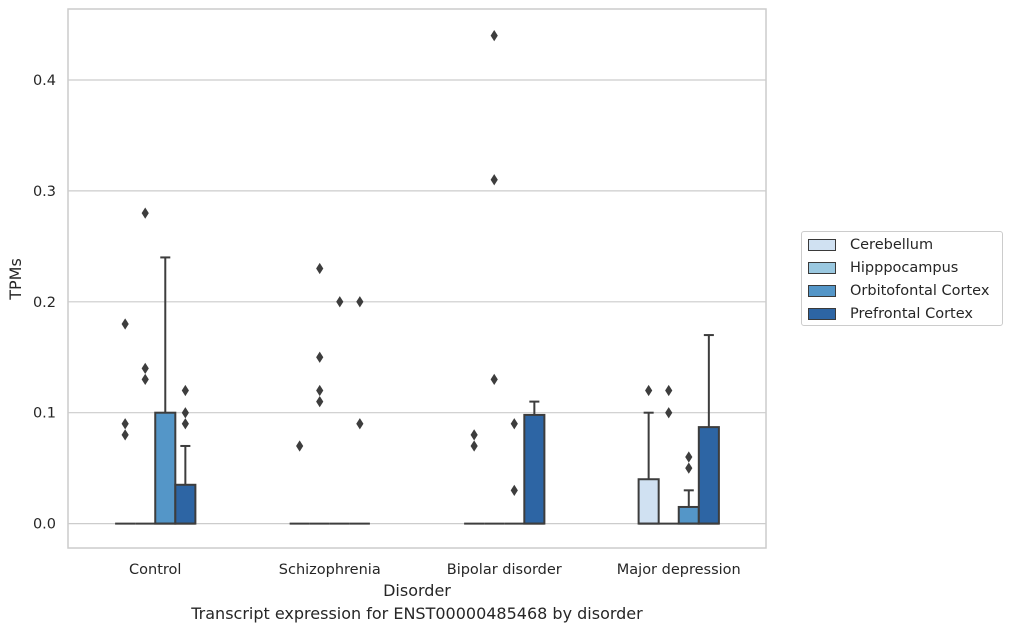 This screenshot has width=1014, height=634. I want to click on legend-swatch-prefrontal-cortex, so click(822, 314).